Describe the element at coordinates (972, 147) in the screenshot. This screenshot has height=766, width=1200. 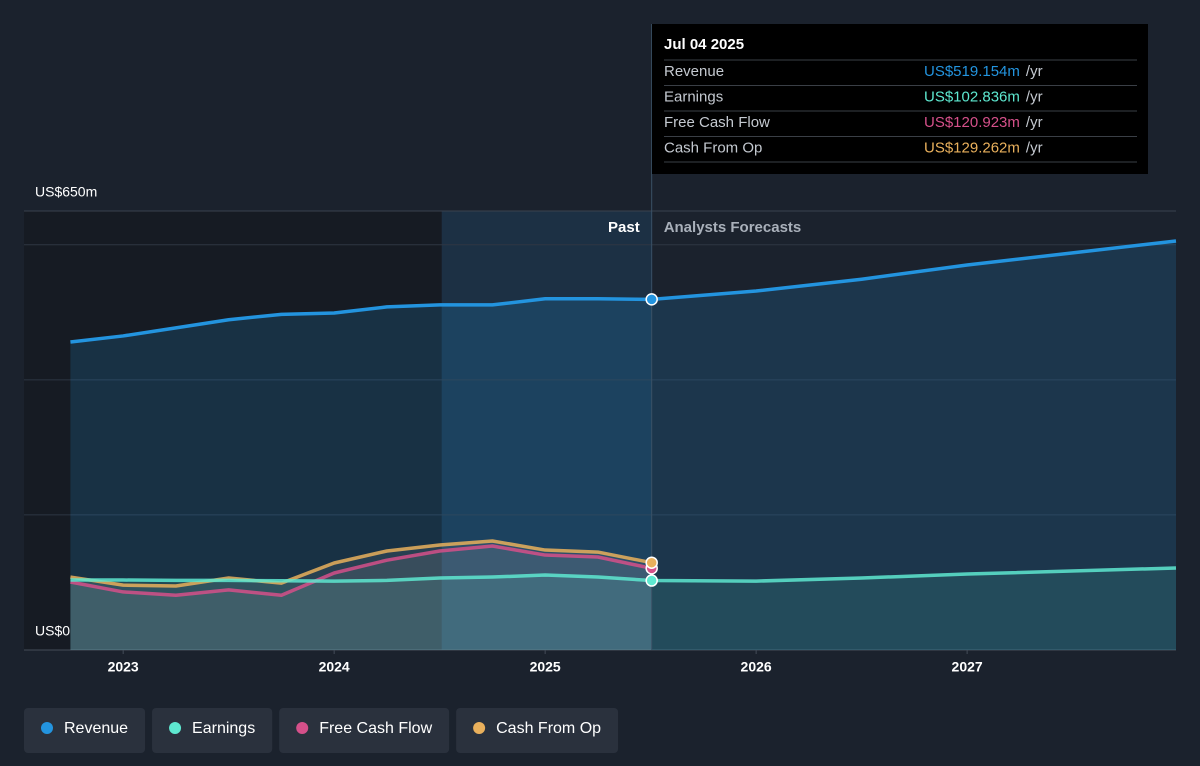
I see `tooltip-value: US$129.262m` at that location.